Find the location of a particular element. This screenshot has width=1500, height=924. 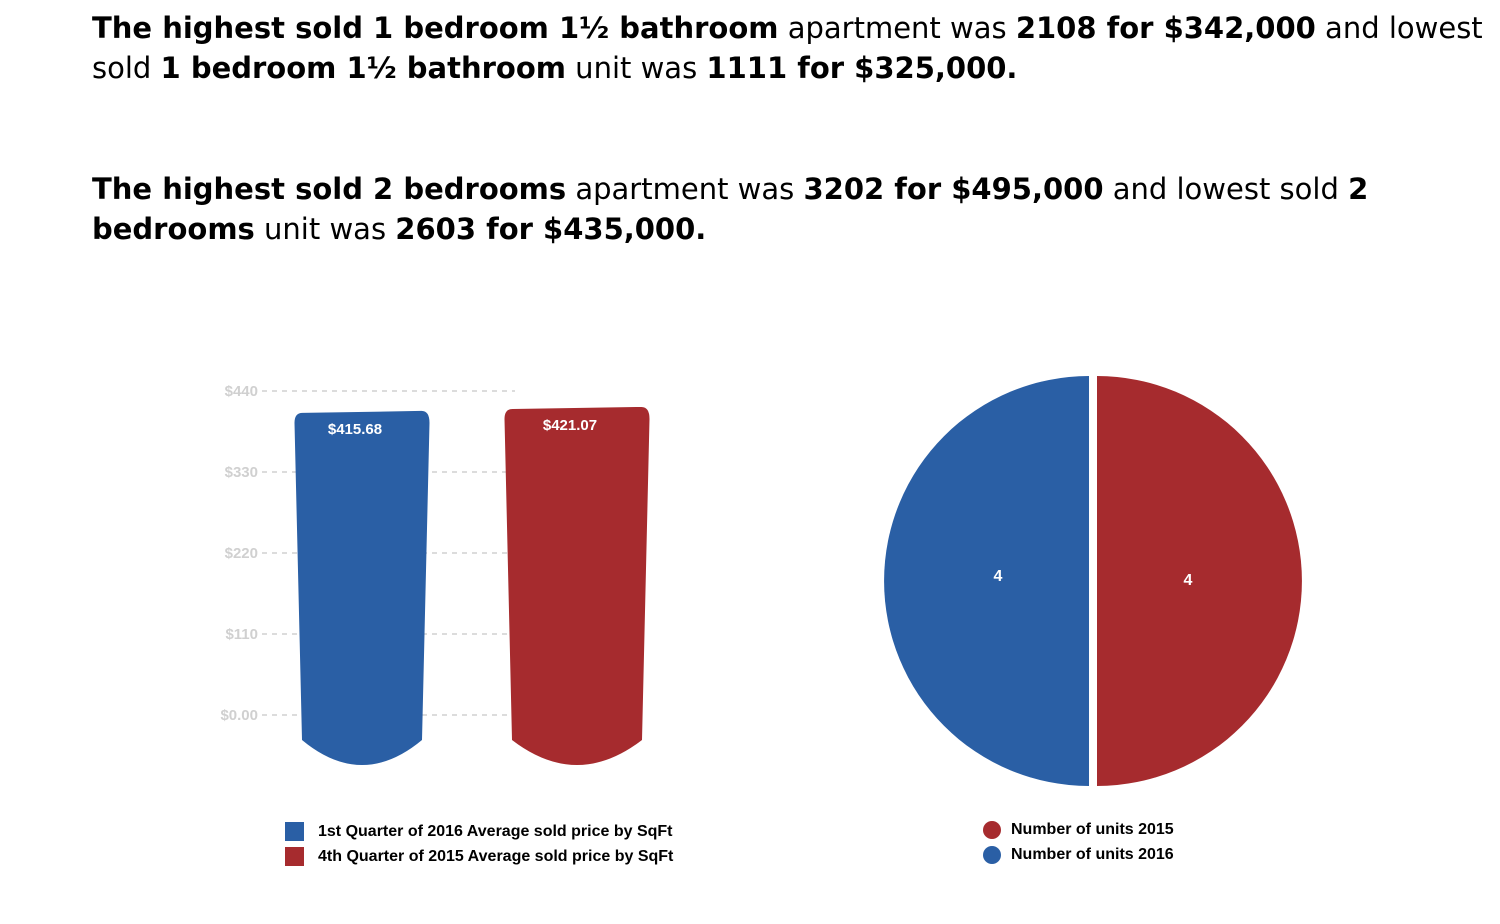

text-bold: 1 bedroom 1½ bathroom is located at coordinates (363, 68).